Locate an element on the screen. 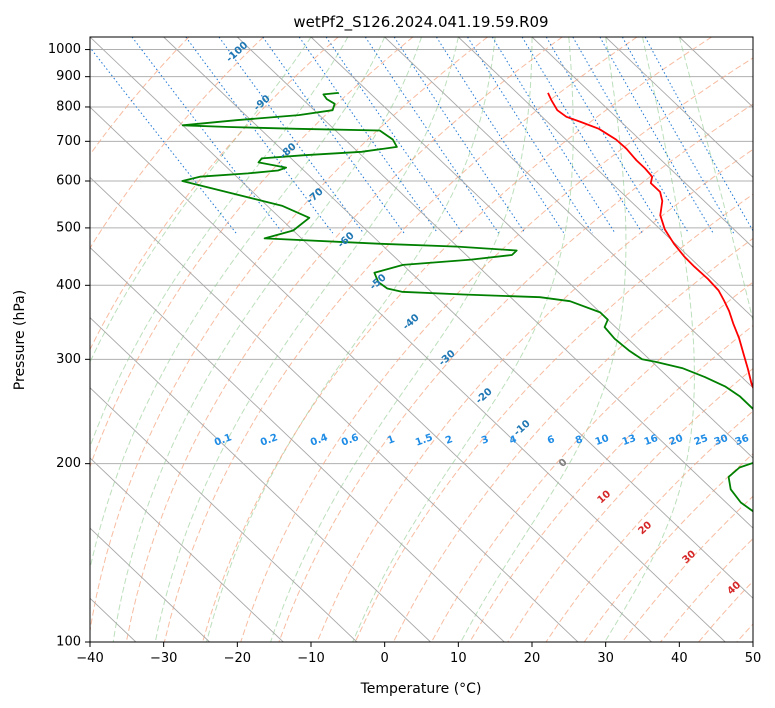  y-axis-ticks: 100 200 300 400 500 600 700 800 900 1000 is located at coordinates (69, 346).